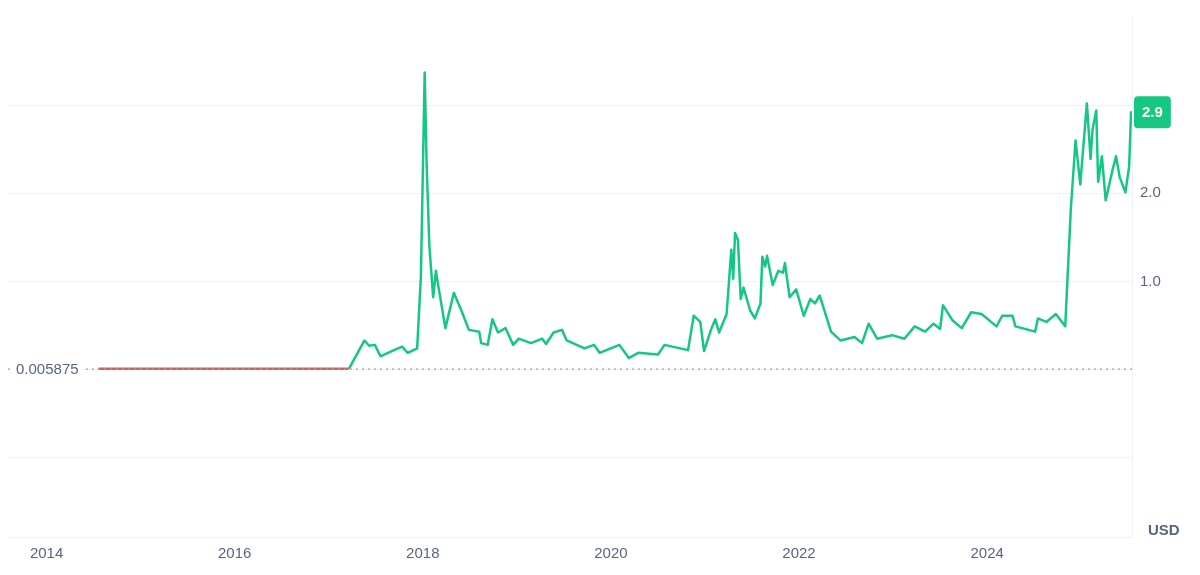  Describe the element at coordinates (987, 553) in the screenshot. I see `x-tick-label: 2024` at that location.